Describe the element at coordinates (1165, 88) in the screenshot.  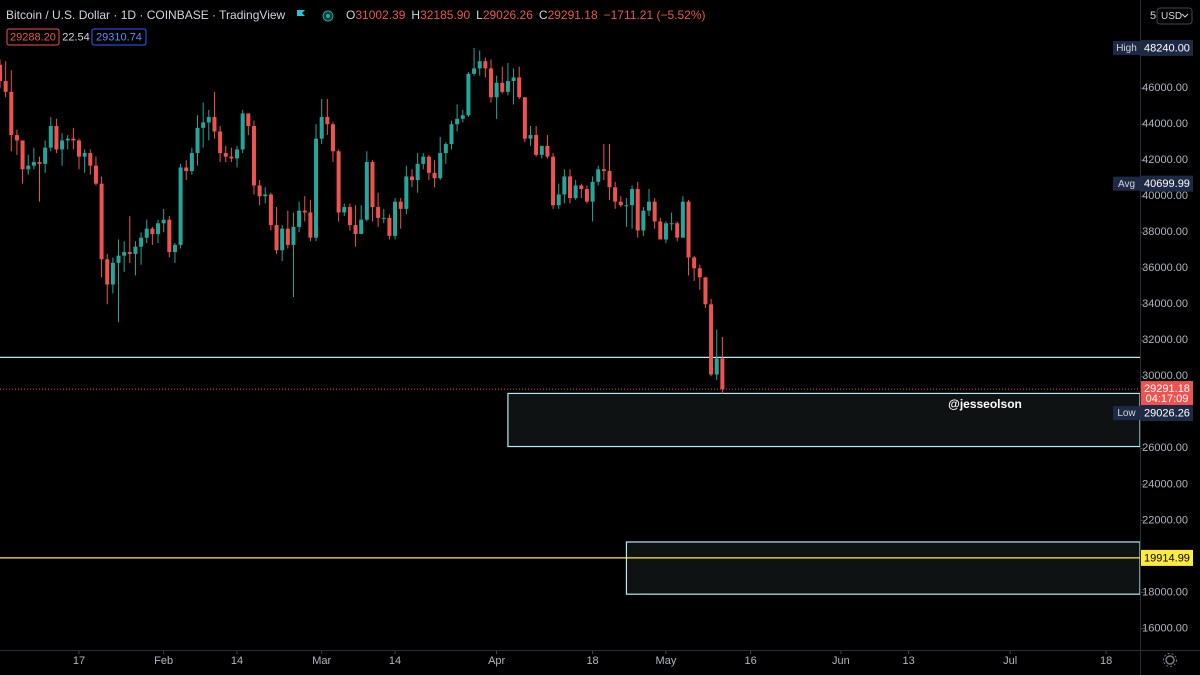
I see `y-tick-label: 46000.00` at that location.